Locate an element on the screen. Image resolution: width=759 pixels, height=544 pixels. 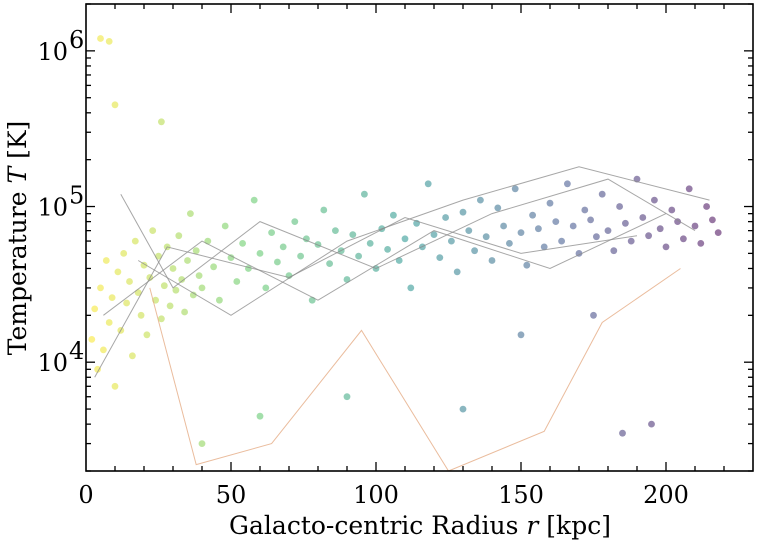
x-axis-label-variable: r is located at coordinates (533, 525).